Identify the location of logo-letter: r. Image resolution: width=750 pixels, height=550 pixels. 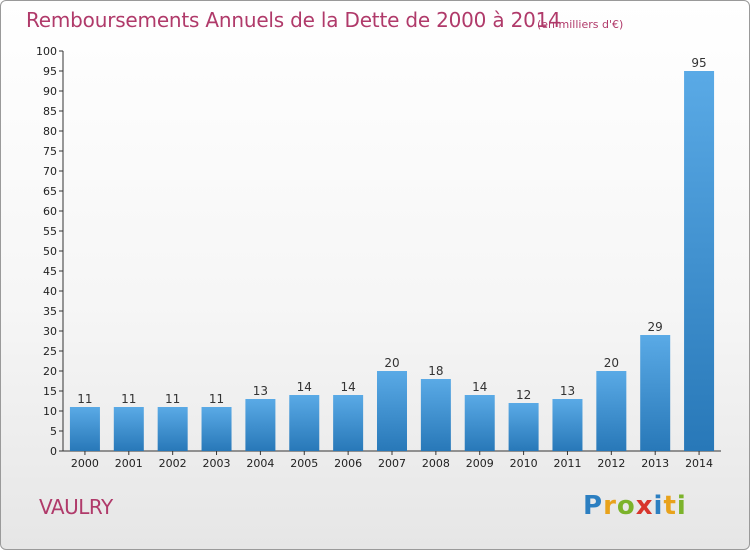
(610, 506).